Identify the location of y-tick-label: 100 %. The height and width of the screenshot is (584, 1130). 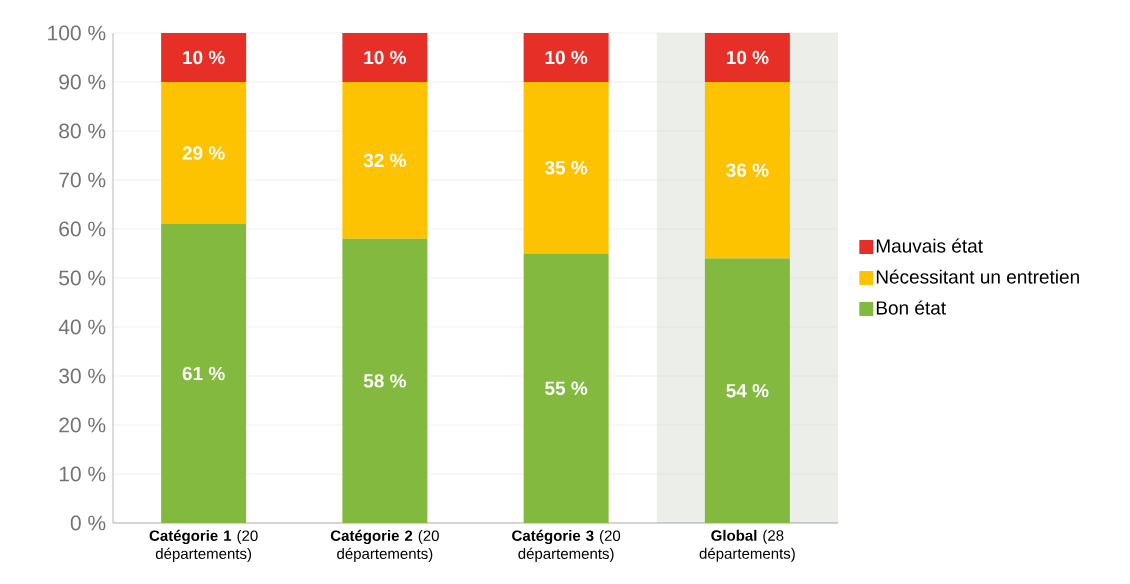
(77, 33).